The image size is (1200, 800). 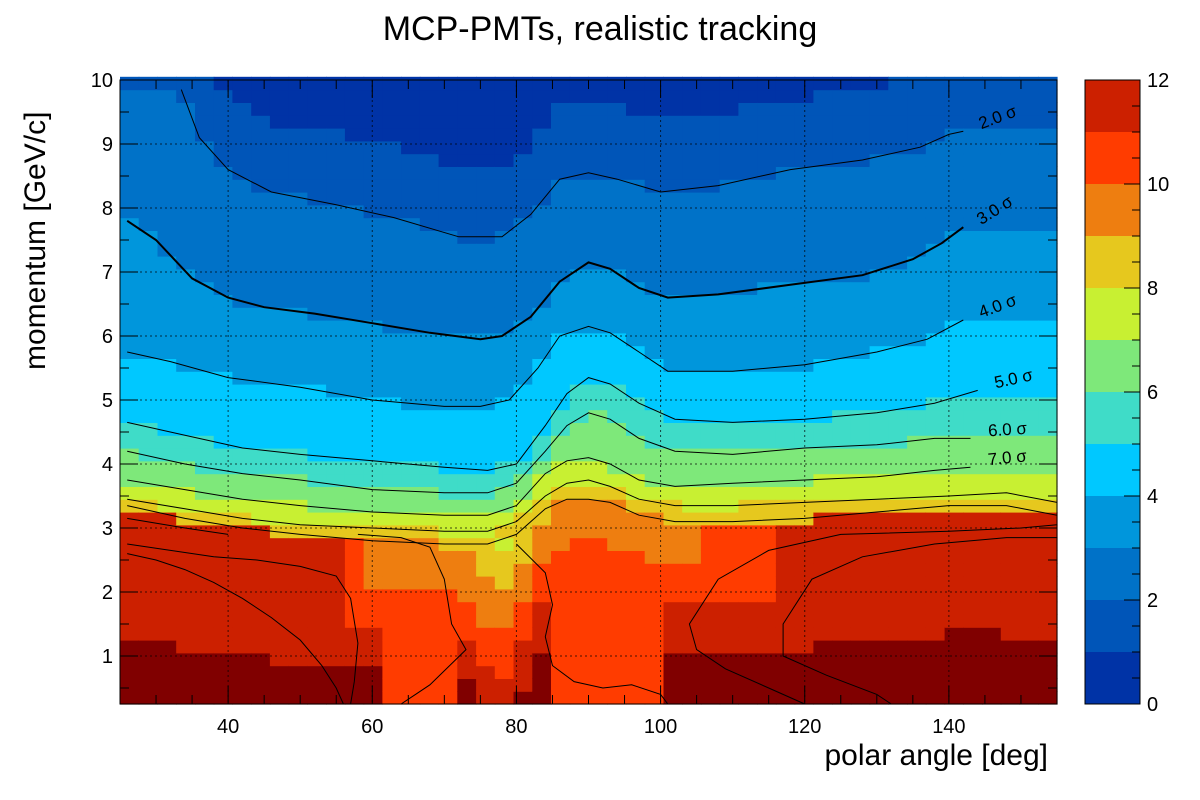 I want to click on center-left-orange-contour, so click(x=412, y=619).